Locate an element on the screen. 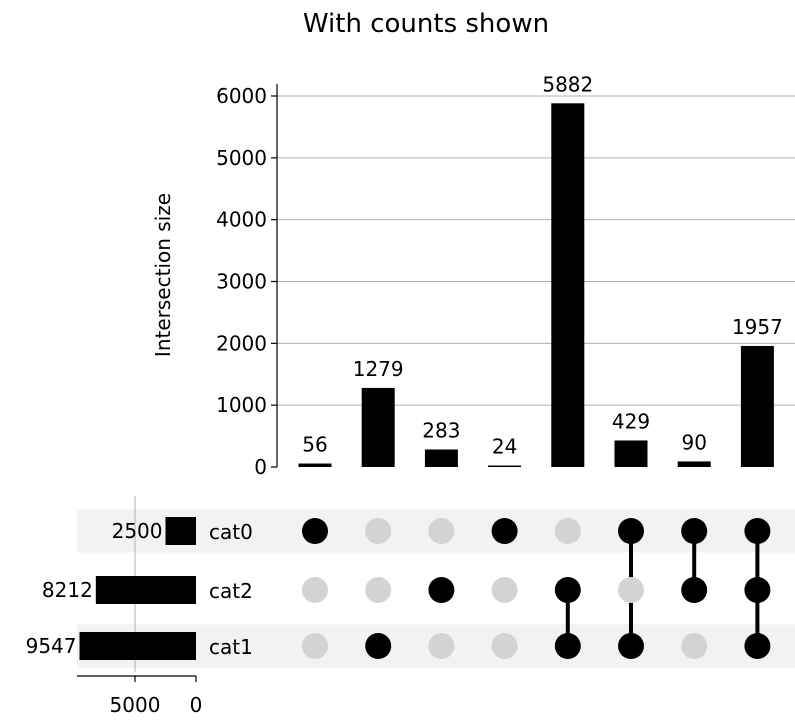  set-size-label-cat0: 2500 is located at coordinates (137, 531).